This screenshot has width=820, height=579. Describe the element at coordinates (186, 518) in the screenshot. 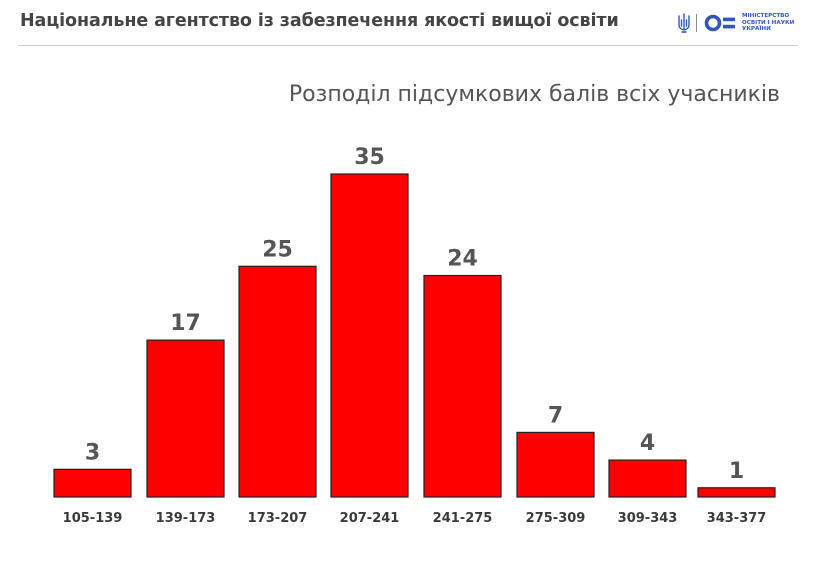

I see `x-tick-label: 139-173` at that location.